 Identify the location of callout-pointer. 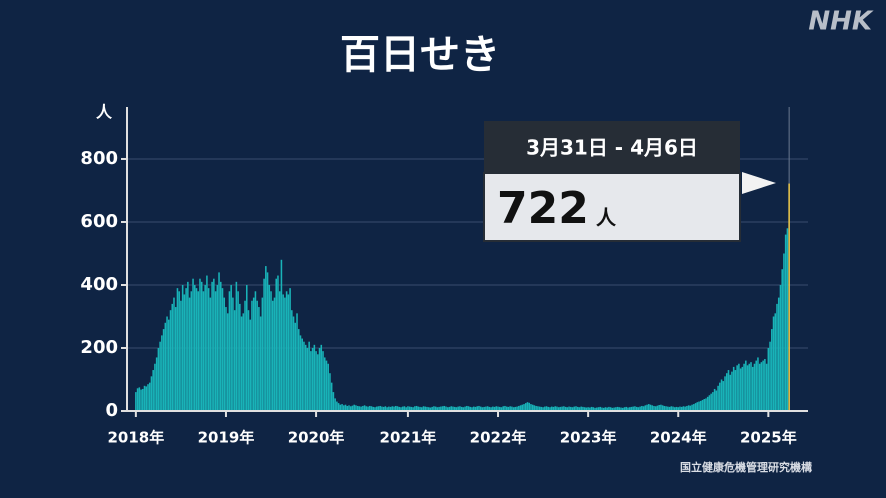
(759, 183).